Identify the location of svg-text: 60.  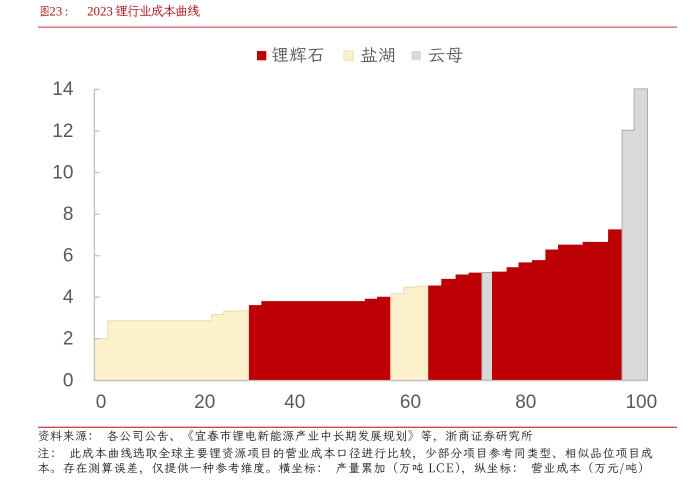
(410, 402).